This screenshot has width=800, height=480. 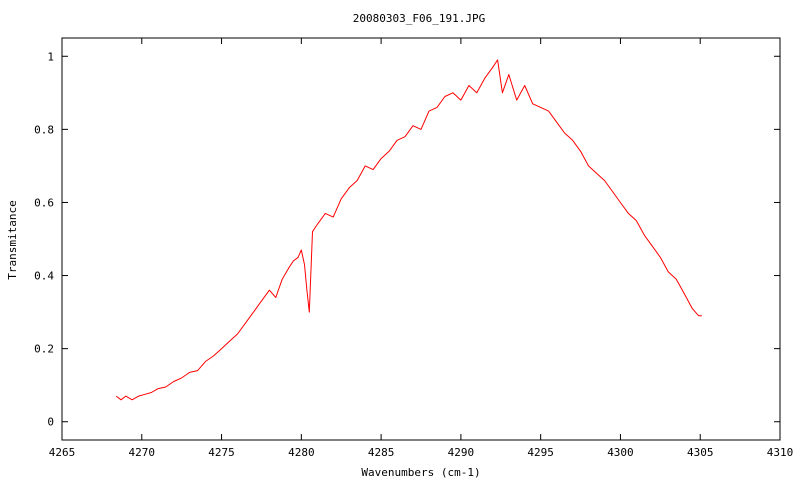 I want to click on x-tick-label: 4305, so click(x=700, y=452).